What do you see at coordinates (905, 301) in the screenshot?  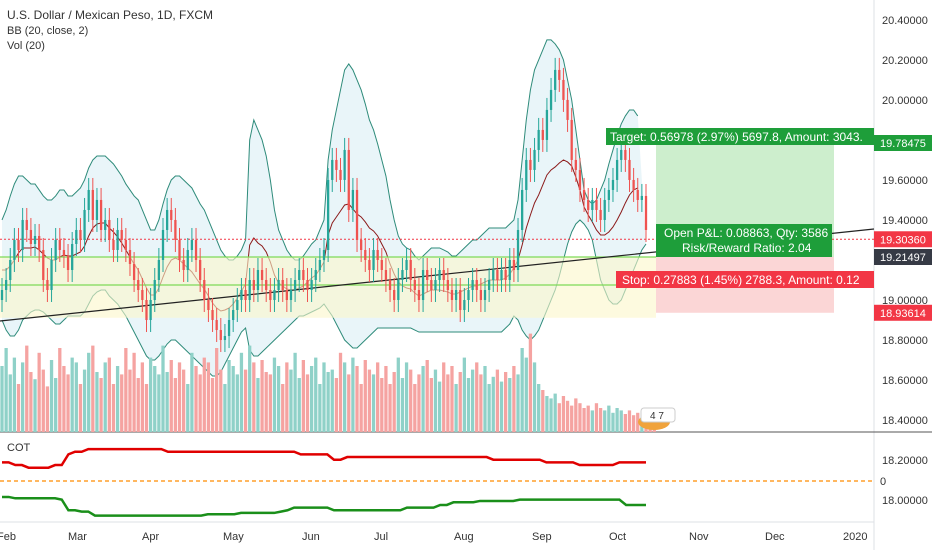 I see `price-tick-label: 19.00000` at bounding box center [905, 301].